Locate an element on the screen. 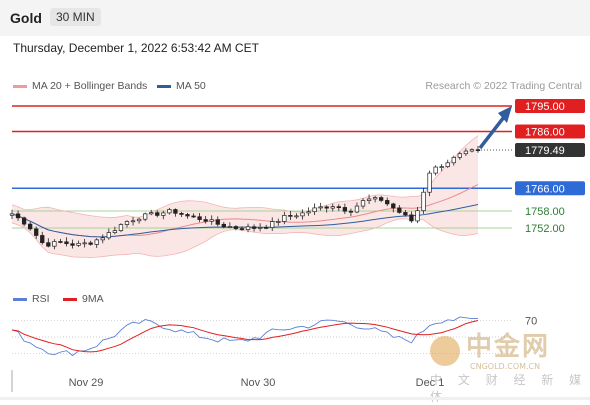  research-credit: Research © 2022 Trading Central is located at coordinates (503, 86).